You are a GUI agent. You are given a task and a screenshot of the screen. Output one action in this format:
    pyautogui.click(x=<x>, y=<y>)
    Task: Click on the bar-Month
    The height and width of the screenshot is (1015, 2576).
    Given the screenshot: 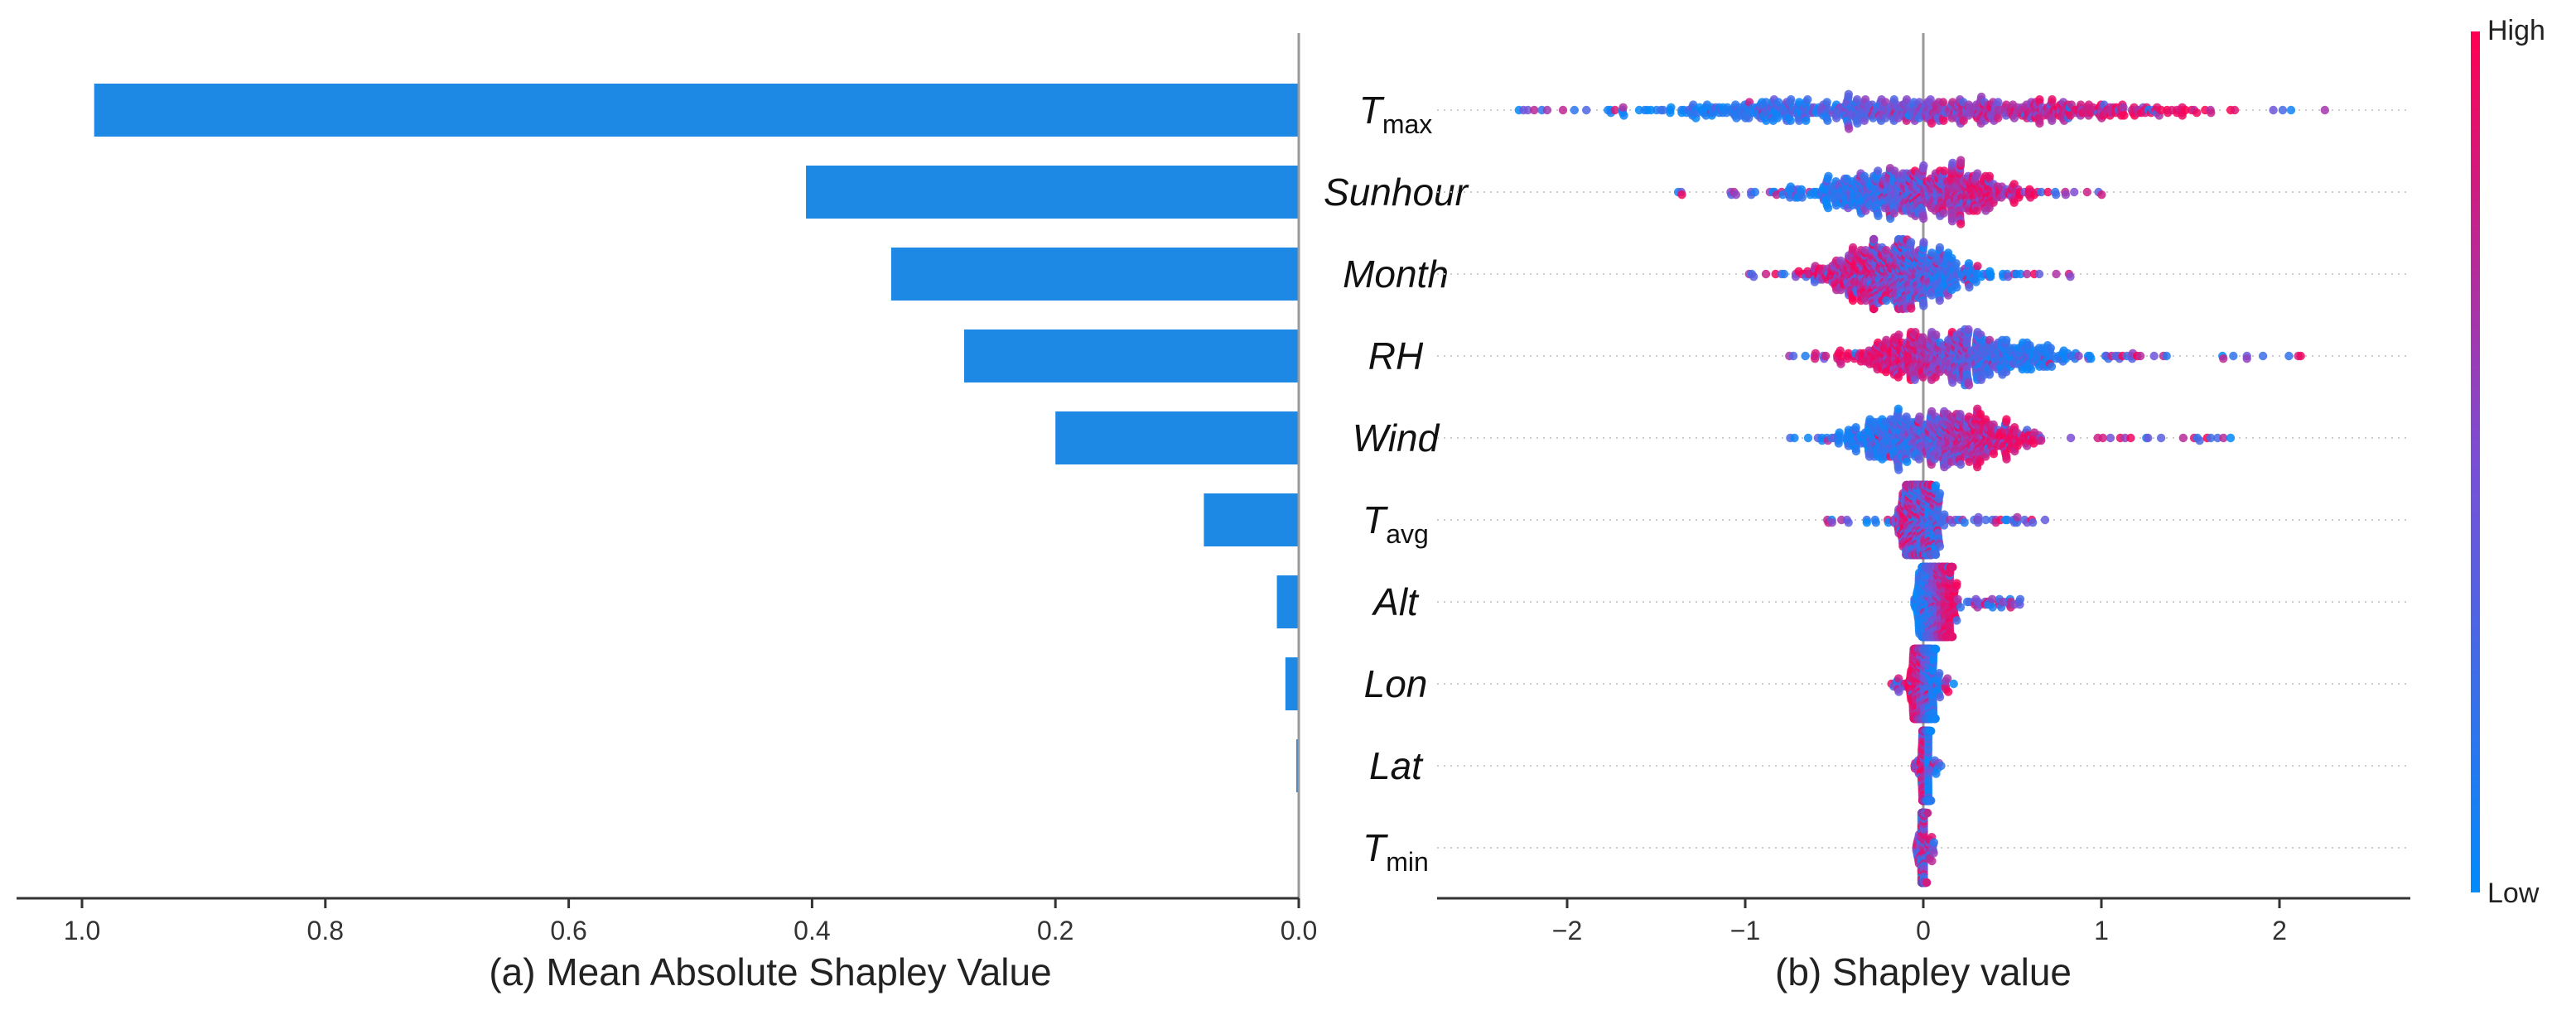 What is the action you would take?
    pyautogui.click(x=1095, y=274)
    